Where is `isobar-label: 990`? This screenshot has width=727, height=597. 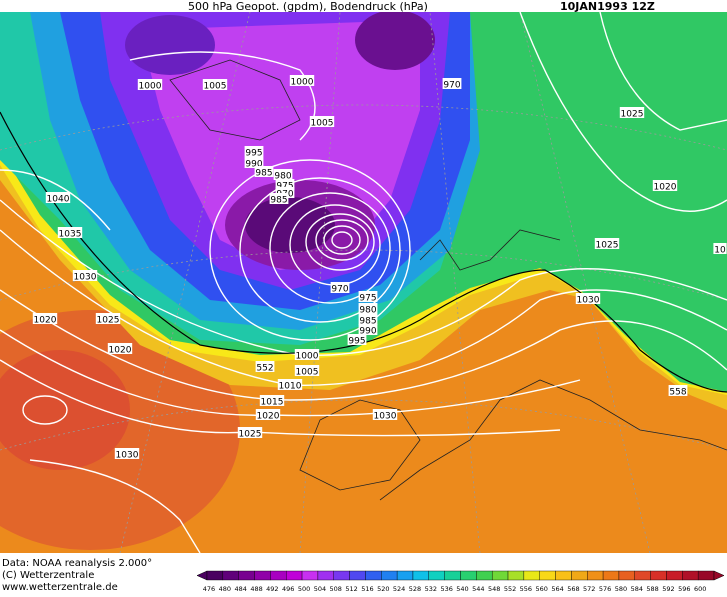
isobar-label: 990 is located at coordinates (367, 332).